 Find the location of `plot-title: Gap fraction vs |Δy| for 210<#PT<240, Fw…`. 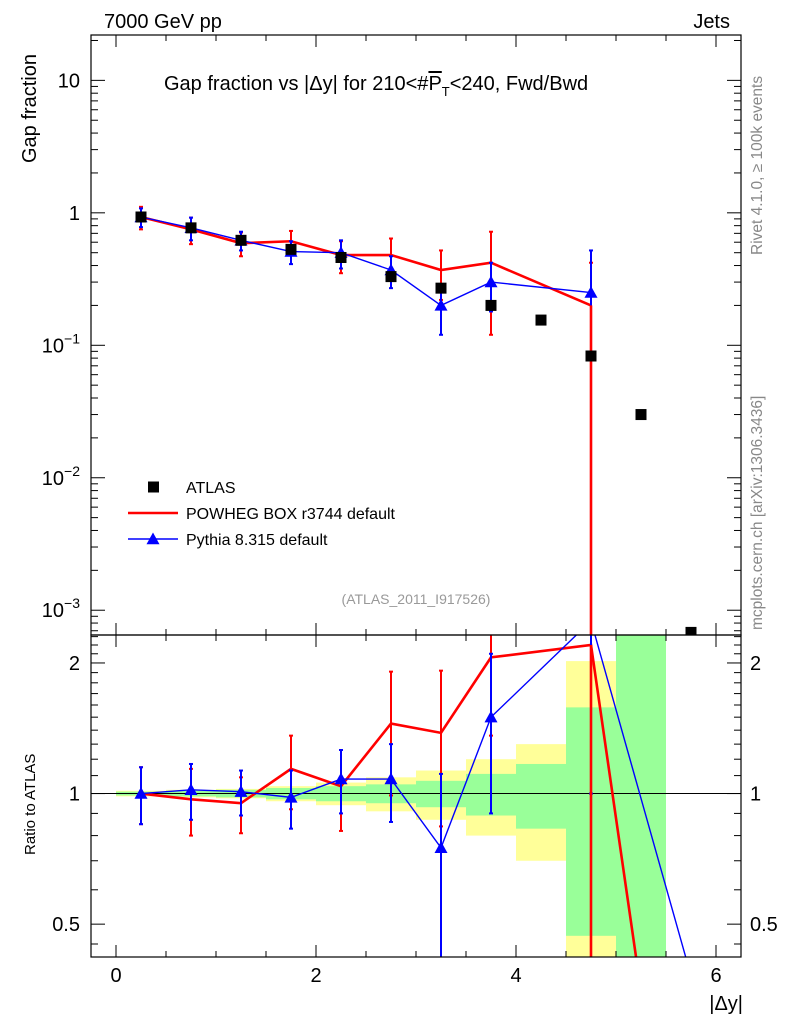

plot-title: Gap fraction vs |Δy| for 210<#PT<240, Fw… is located at coordinates (376, 86).